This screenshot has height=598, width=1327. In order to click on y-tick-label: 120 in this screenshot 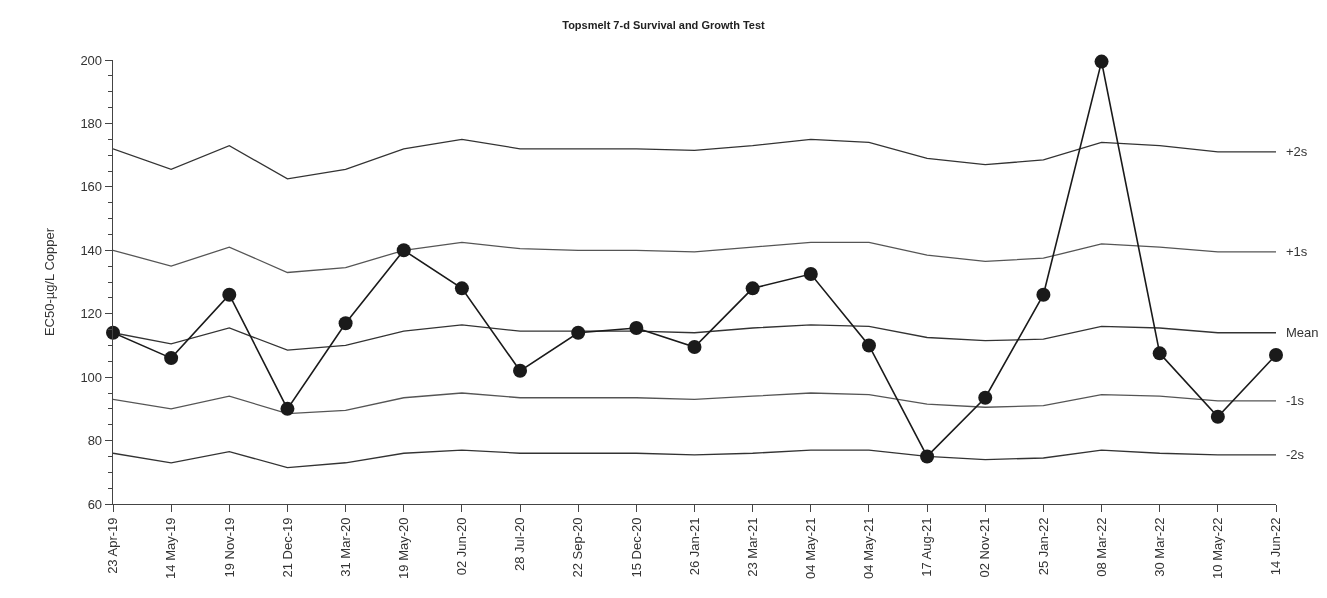, I will do `click(91, 314)`.